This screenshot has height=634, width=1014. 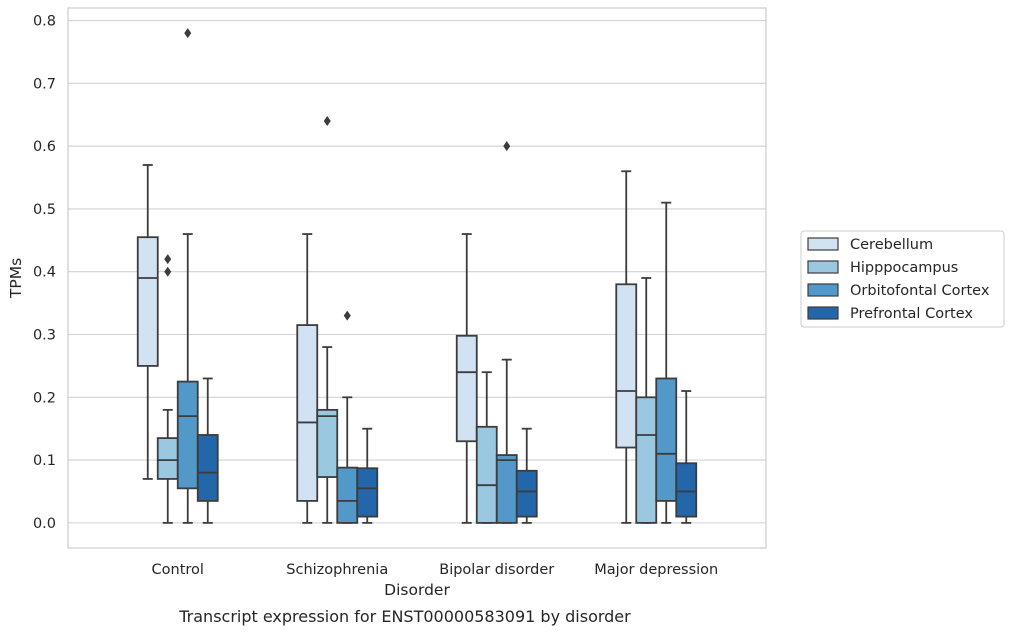 I want to click on x-tick-label: Major depression, so click(x=656, y=570).